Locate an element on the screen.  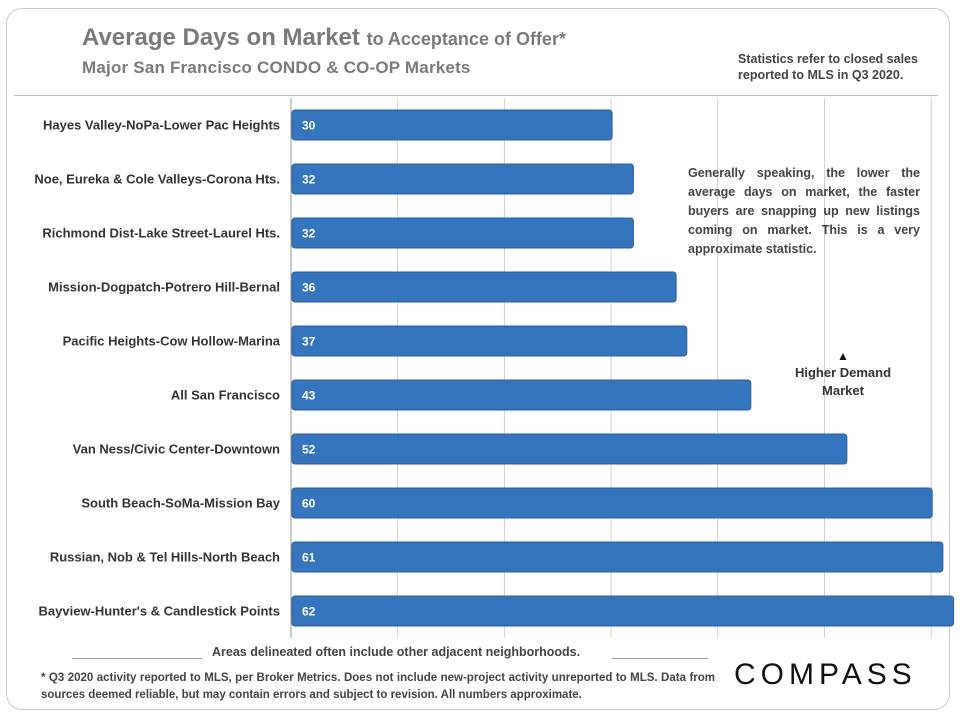
category-label: Russian, Nob & Tel Hills-North Beach is located at coordinates (165, 557).